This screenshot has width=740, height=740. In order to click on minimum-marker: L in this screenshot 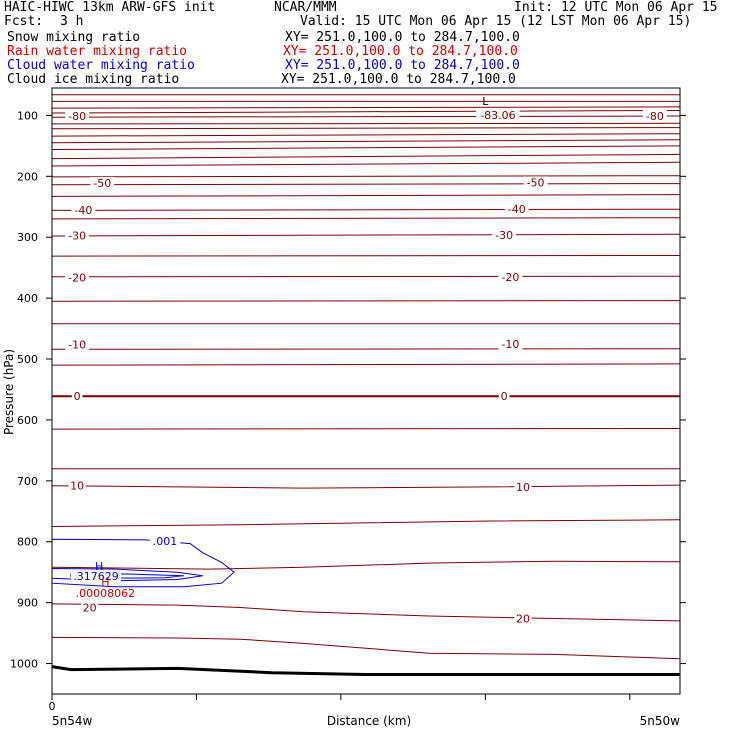, I will do `click(485, 101)`.